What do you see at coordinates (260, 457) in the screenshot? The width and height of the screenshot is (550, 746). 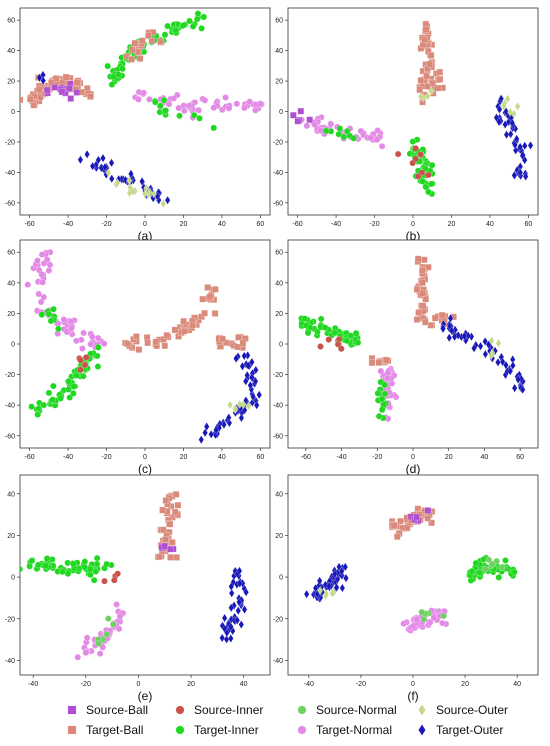 I see `x-tick-label: 60` at bounding box center [260, 457].